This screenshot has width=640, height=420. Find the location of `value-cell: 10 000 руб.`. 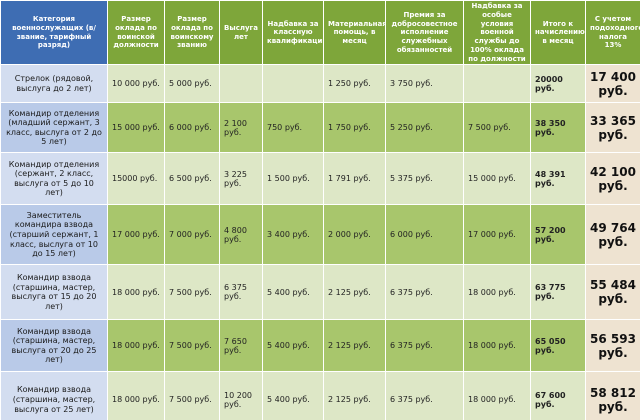

value-cell: 10 000 руб. is located at coordinates (136, 84).